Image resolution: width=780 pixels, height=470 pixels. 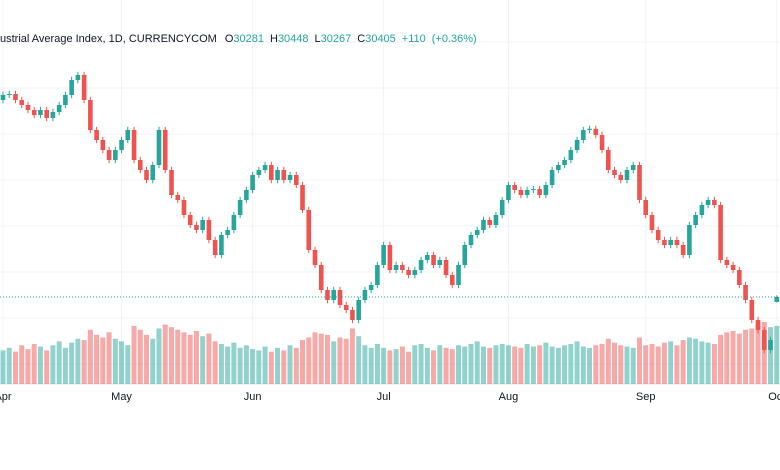 What do you see at coordinates (6, 397) in the screenshot?
I see `x-tick-label: Apr` at bounding box center [6, 397].